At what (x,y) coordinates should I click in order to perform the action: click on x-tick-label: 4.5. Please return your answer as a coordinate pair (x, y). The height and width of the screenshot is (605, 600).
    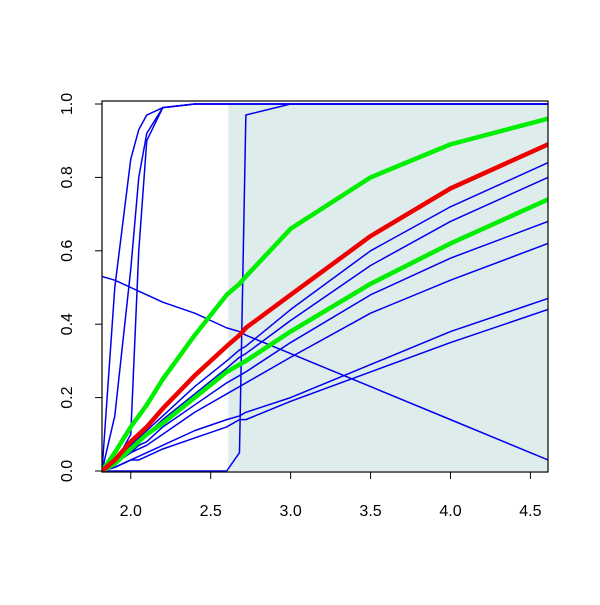
    Looking at the image, I should click on (530, 511).